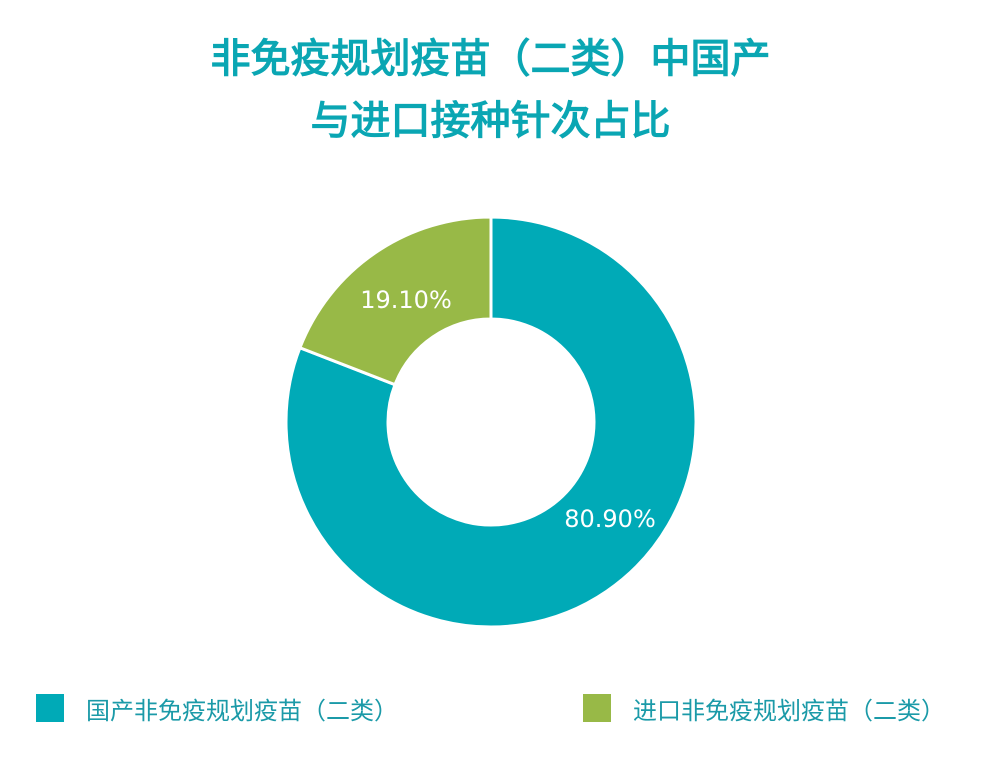  What do you see at coordinates (610, 519) in the screenshot?
I see `data-label-domestic: 80.90%` at bounding box center [610, 519].